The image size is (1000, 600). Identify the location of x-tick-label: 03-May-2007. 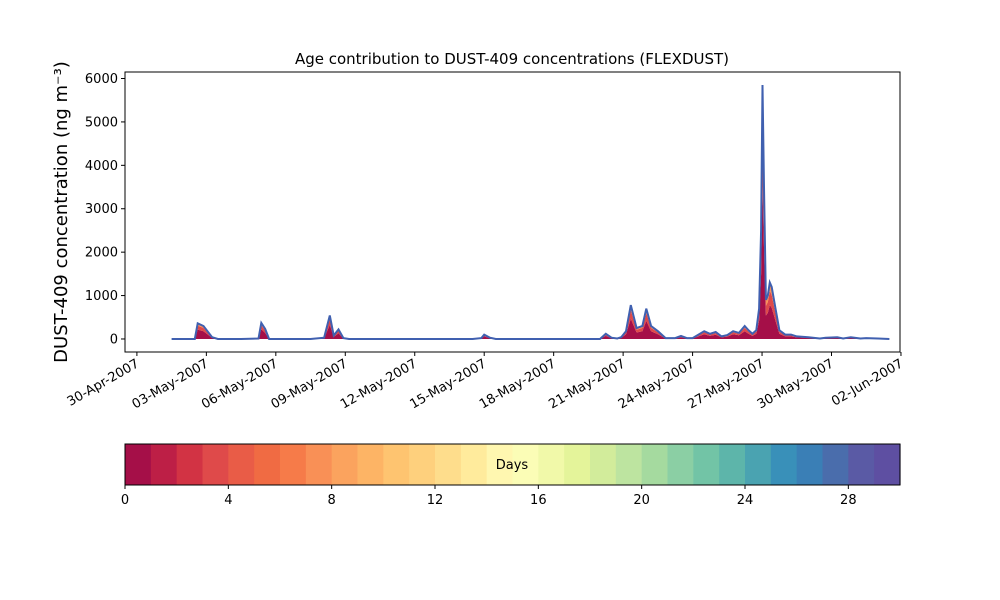
(171, 384).